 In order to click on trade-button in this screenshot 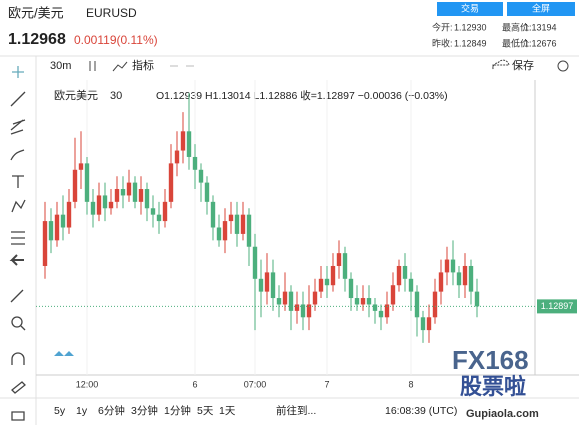, I will do `click(470, 9)`.